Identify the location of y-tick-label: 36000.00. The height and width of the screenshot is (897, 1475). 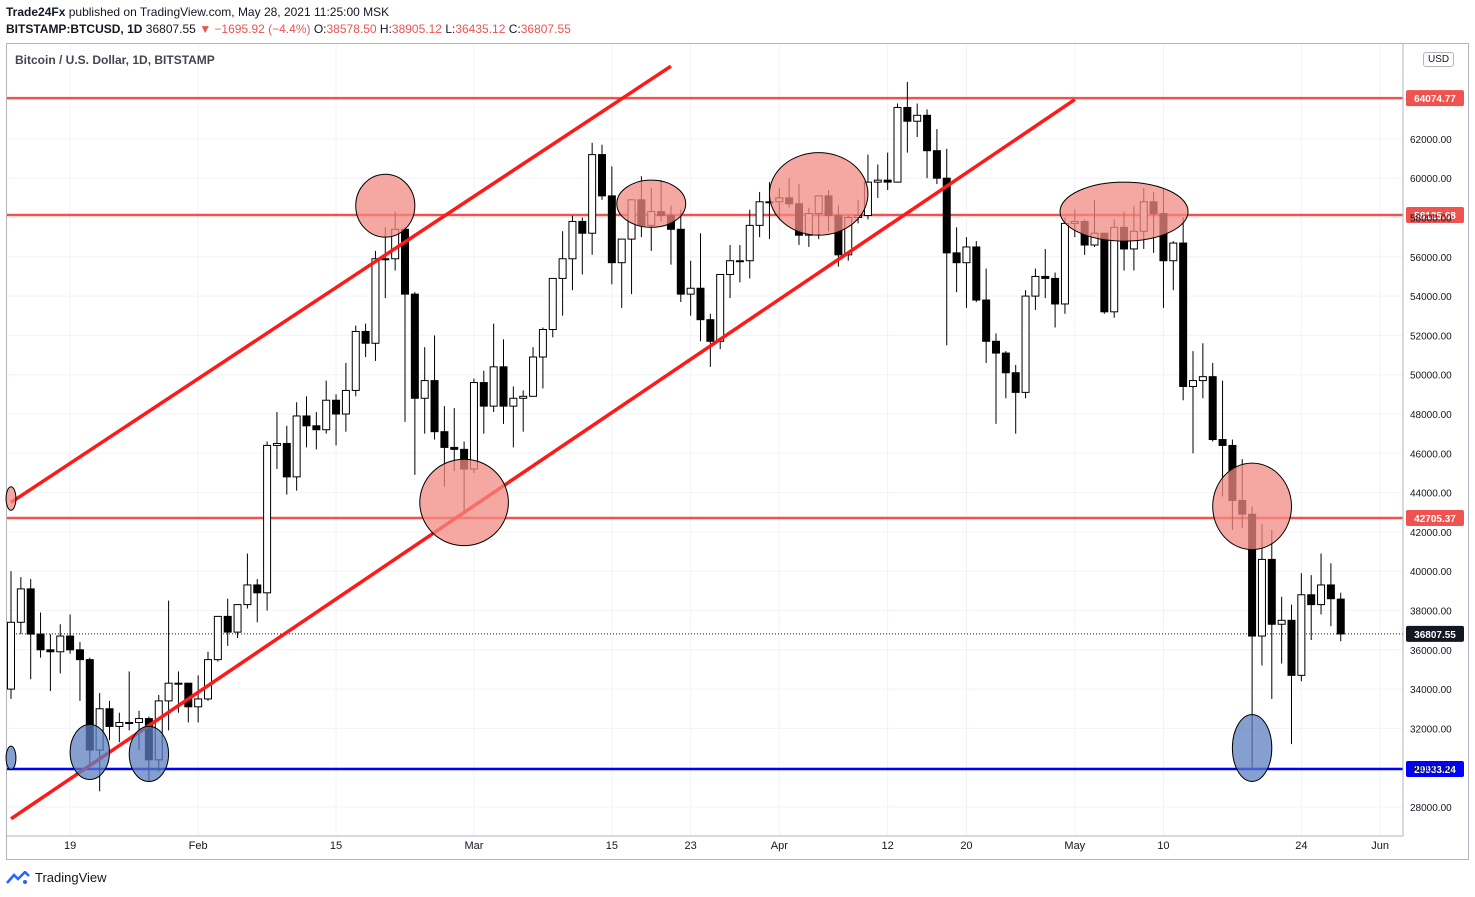
(1431, 651).